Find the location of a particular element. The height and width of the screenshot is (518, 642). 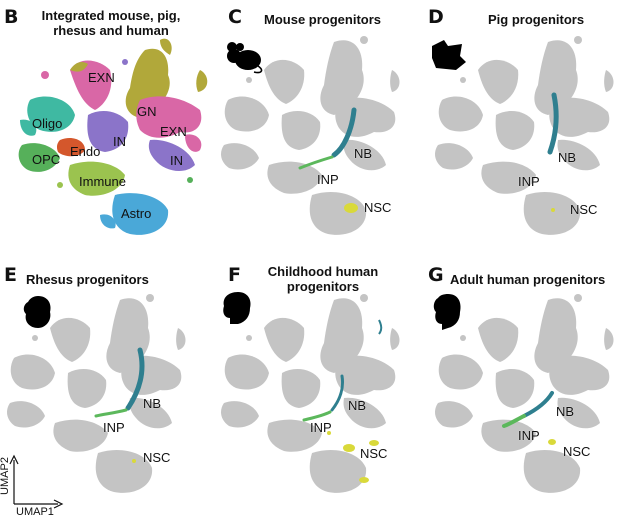

cluster-label-immune: Immune is located at coordinates (102, 181).